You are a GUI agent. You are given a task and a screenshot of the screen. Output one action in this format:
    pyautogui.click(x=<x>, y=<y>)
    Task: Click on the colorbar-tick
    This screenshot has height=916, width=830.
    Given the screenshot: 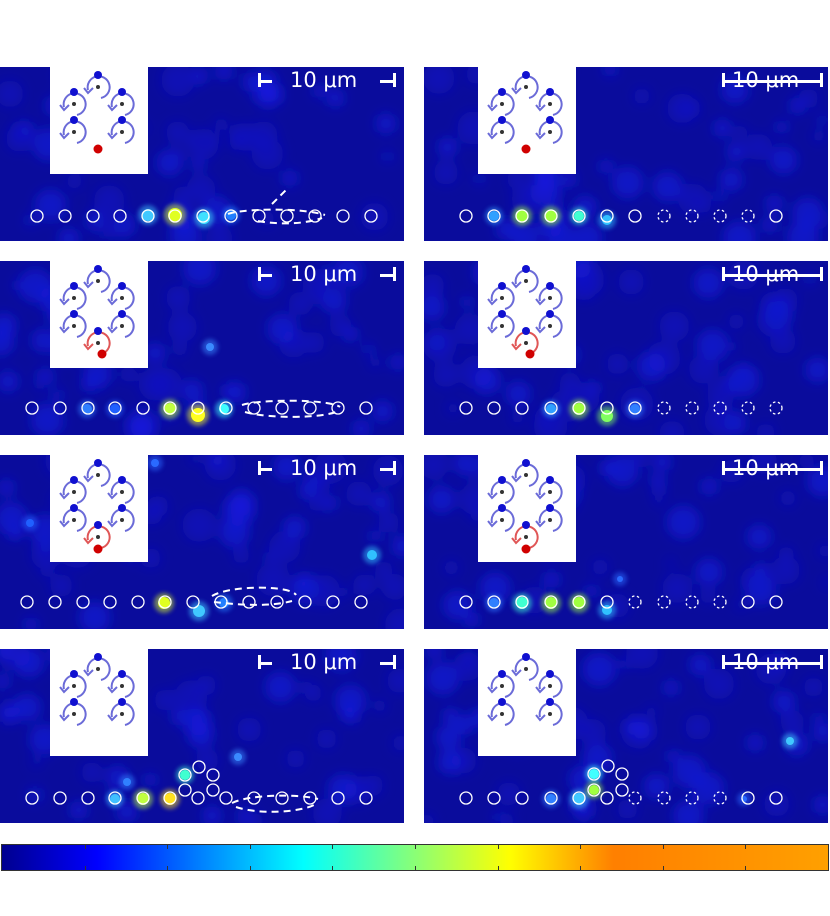 What is the action you would take?
    pyautogui.click(x=250, y=868)
    